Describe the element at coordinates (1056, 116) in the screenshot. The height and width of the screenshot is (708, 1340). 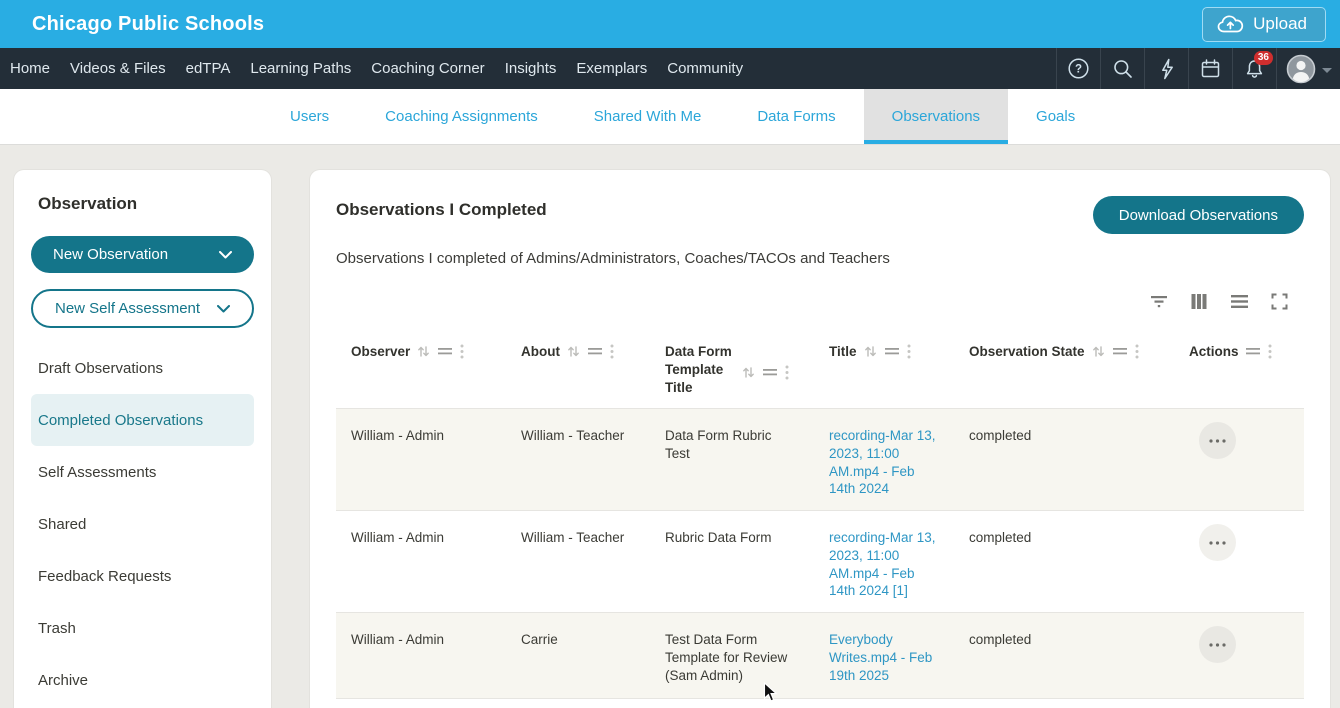
I see `tab-goals: Goals` at that location.